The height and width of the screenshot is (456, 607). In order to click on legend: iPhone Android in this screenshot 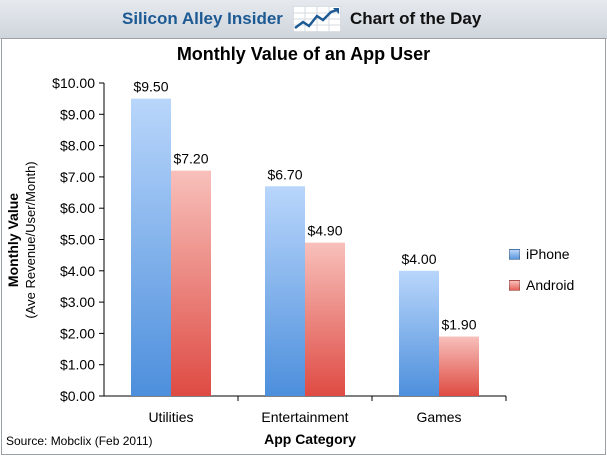, I will do `click(541, 275)`.